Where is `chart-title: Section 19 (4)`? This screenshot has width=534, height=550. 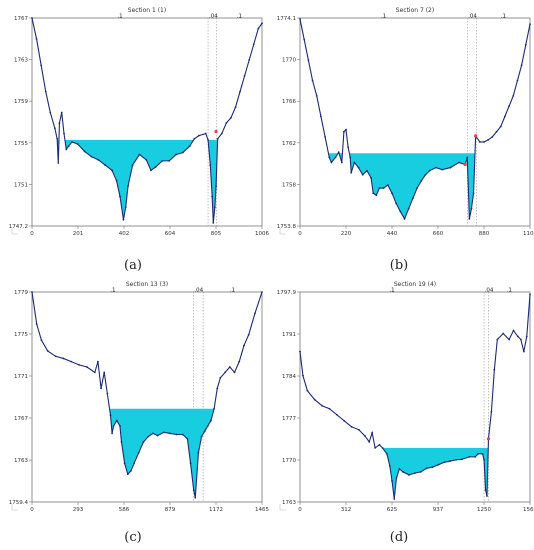 chart-title: Section 19 (4) is located at coordinates (415, 284).